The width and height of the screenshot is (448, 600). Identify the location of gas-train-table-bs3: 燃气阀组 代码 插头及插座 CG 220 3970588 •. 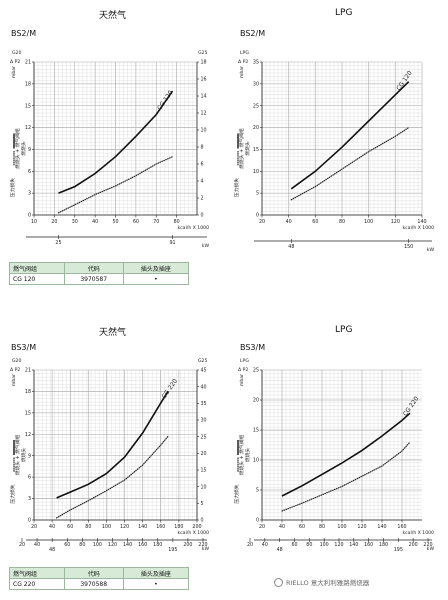
(99, 578).